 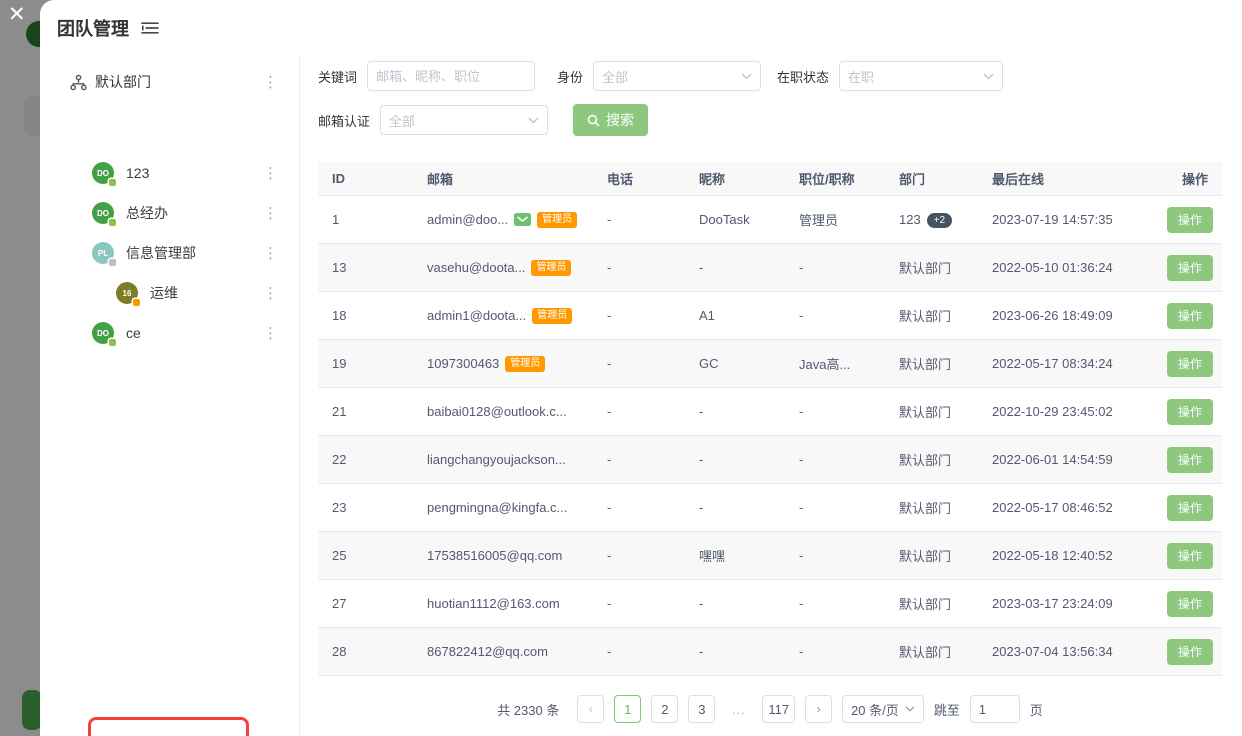 I want to click on cell-id: 13, so click(x=339, y=267).